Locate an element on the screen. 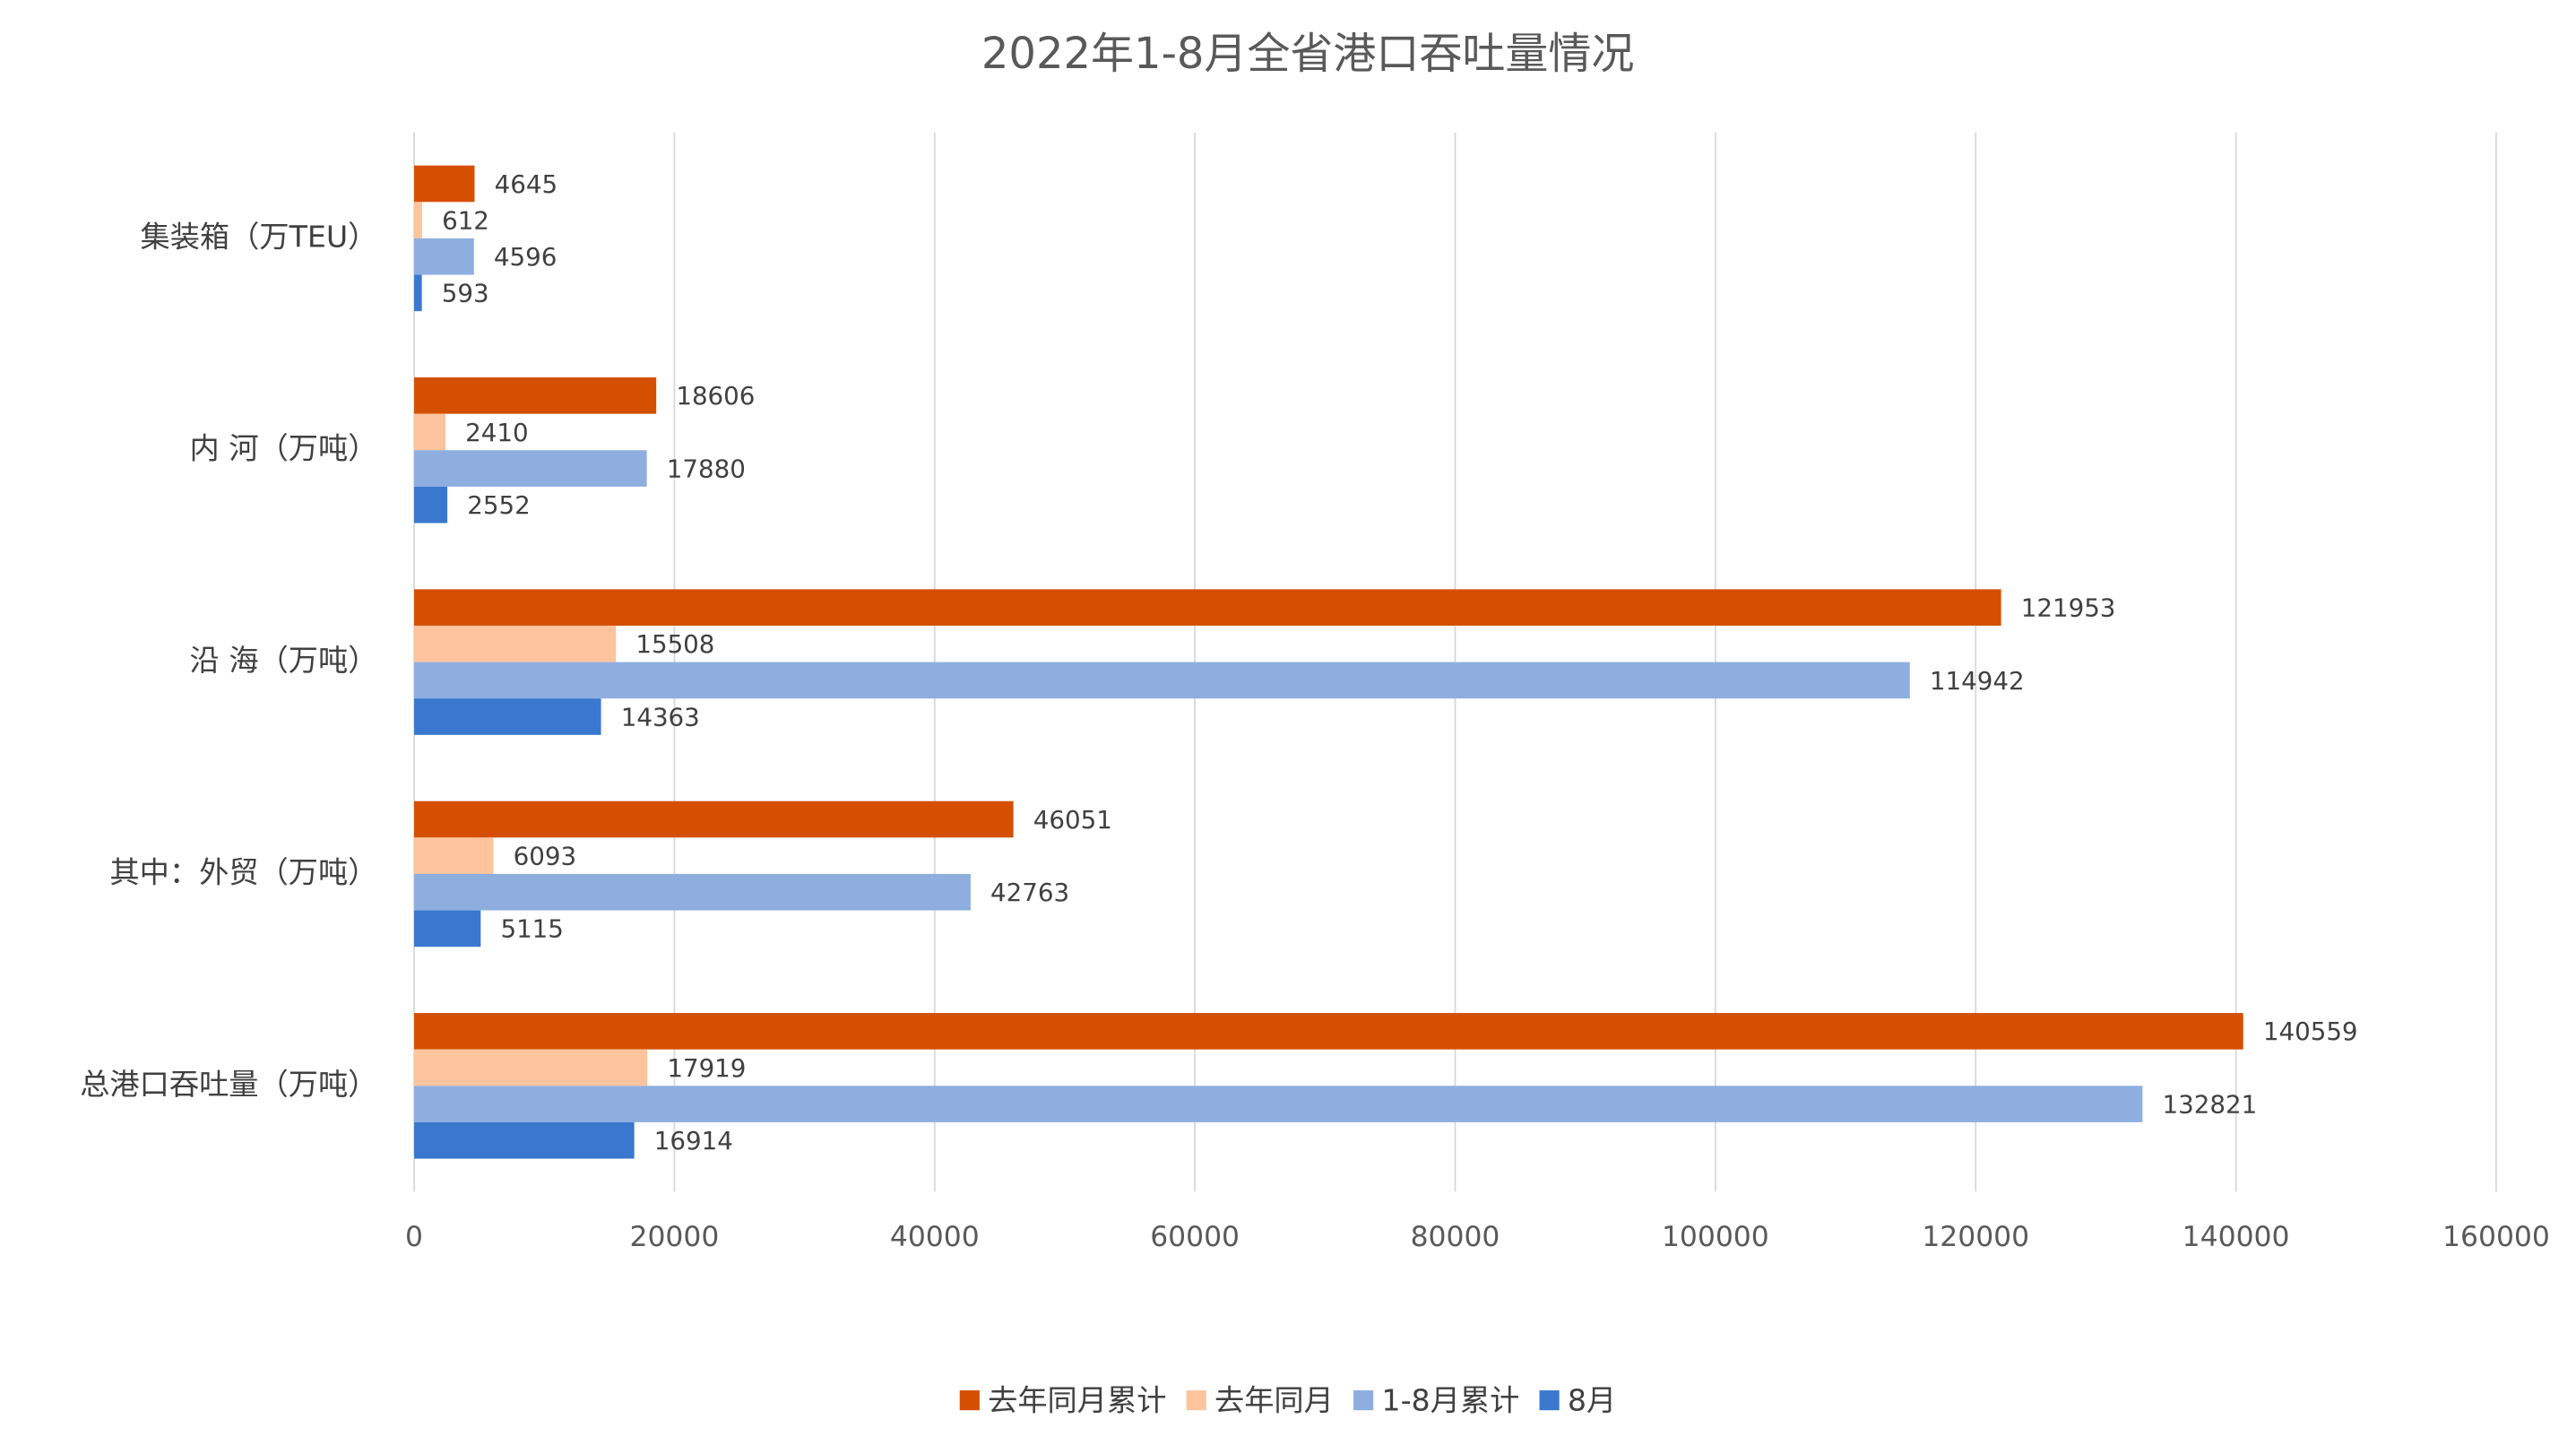 This screenshot has width=2576, height=1445. legend-label: 8月 is located at coordinates (1592, 1400).